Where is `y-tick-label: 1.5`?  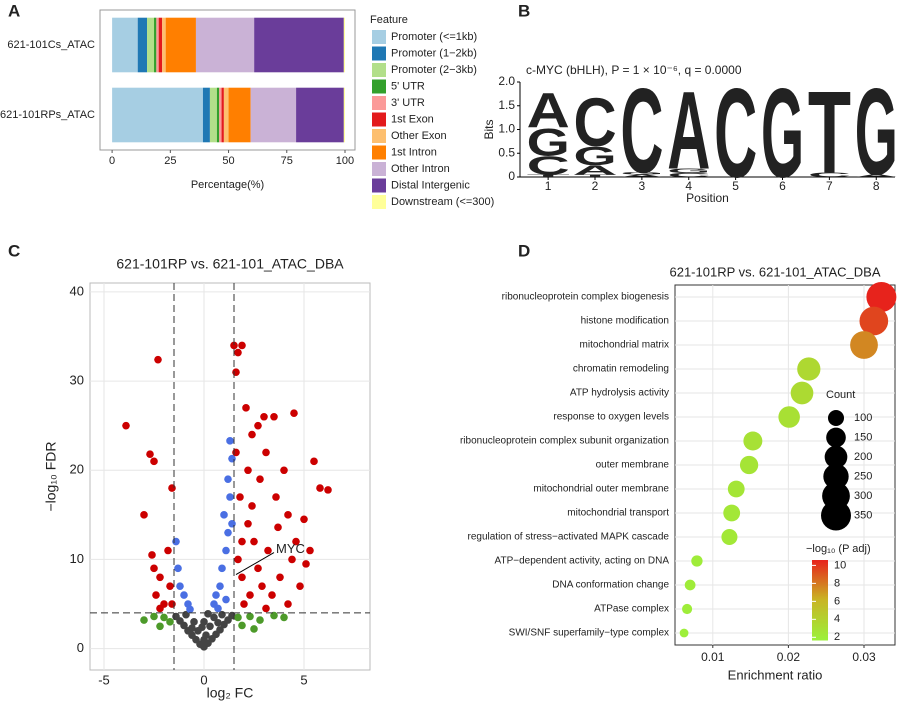 y-tick-label: 1.5 is located at coordinates (506, 105).